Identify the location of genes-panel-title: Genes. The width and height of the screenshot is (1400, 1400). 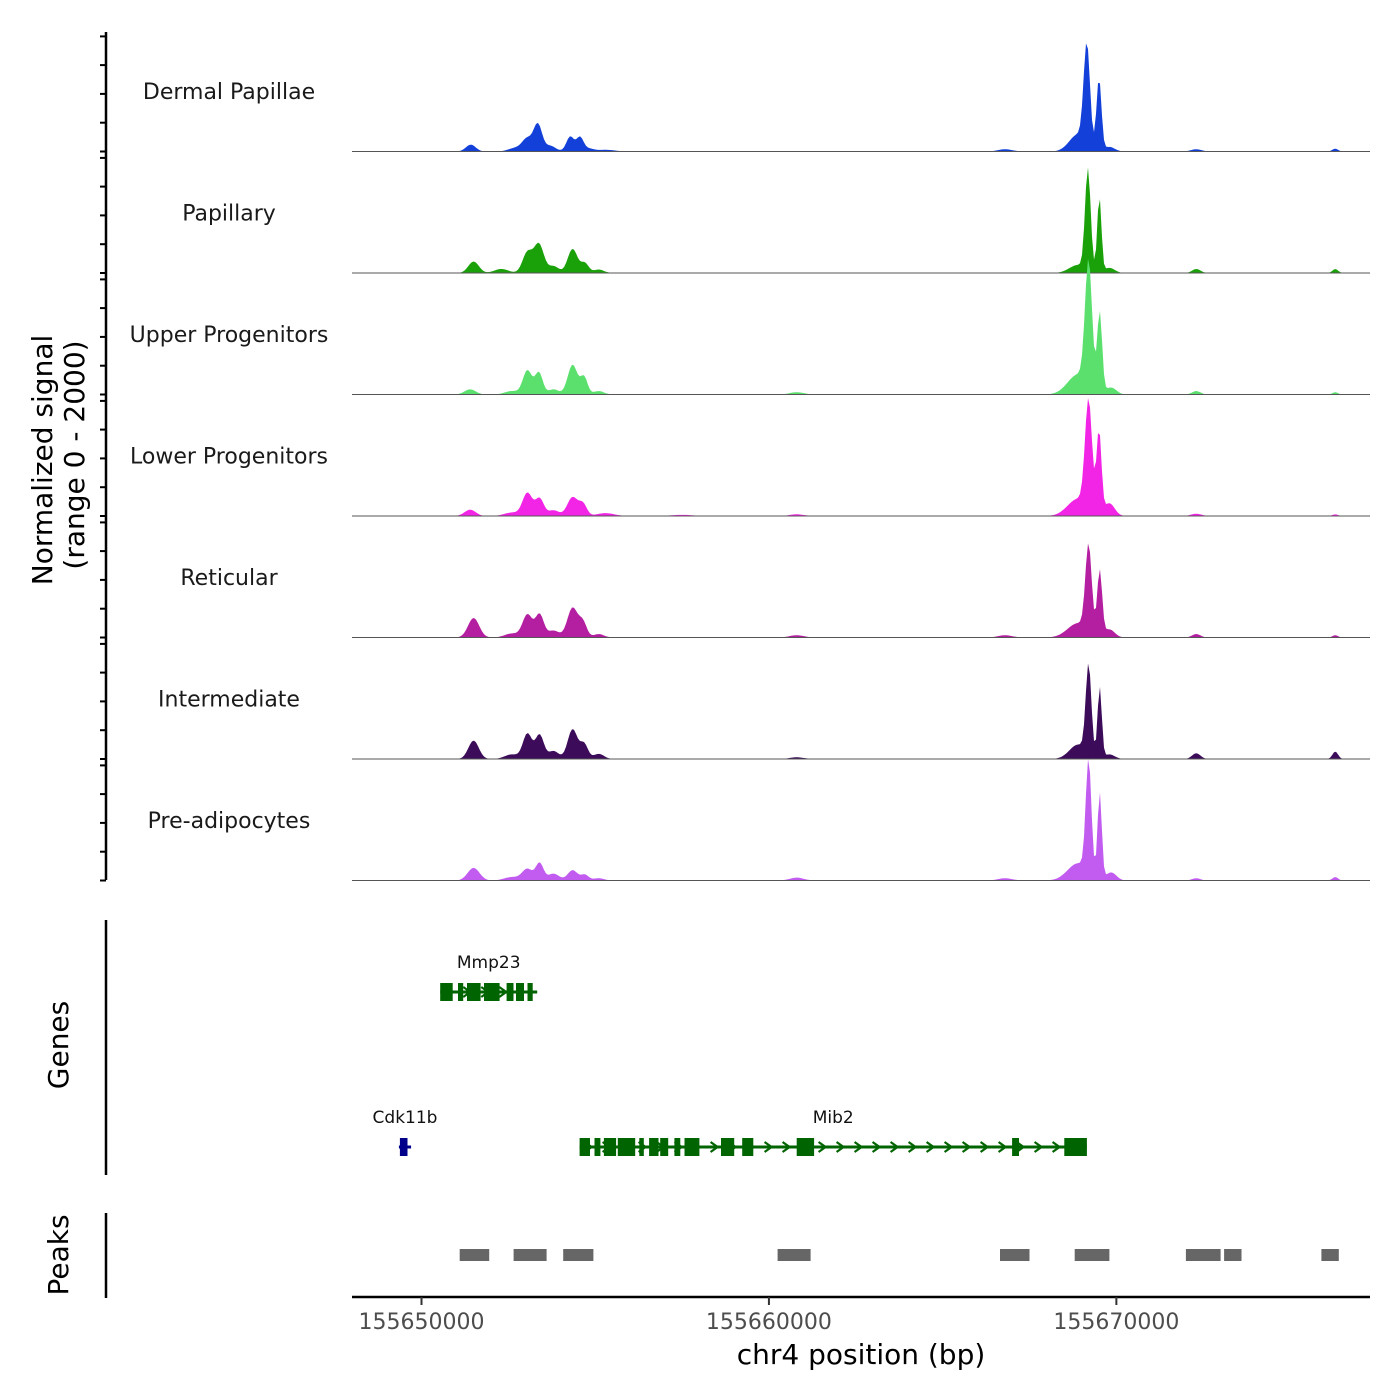
(58, 1045).